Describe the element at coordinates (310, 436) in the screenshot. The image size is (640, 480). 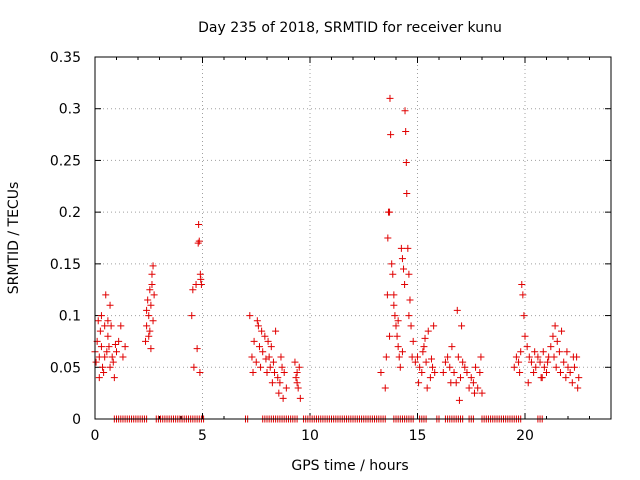
I see `x-tick-label: 10` at that location.